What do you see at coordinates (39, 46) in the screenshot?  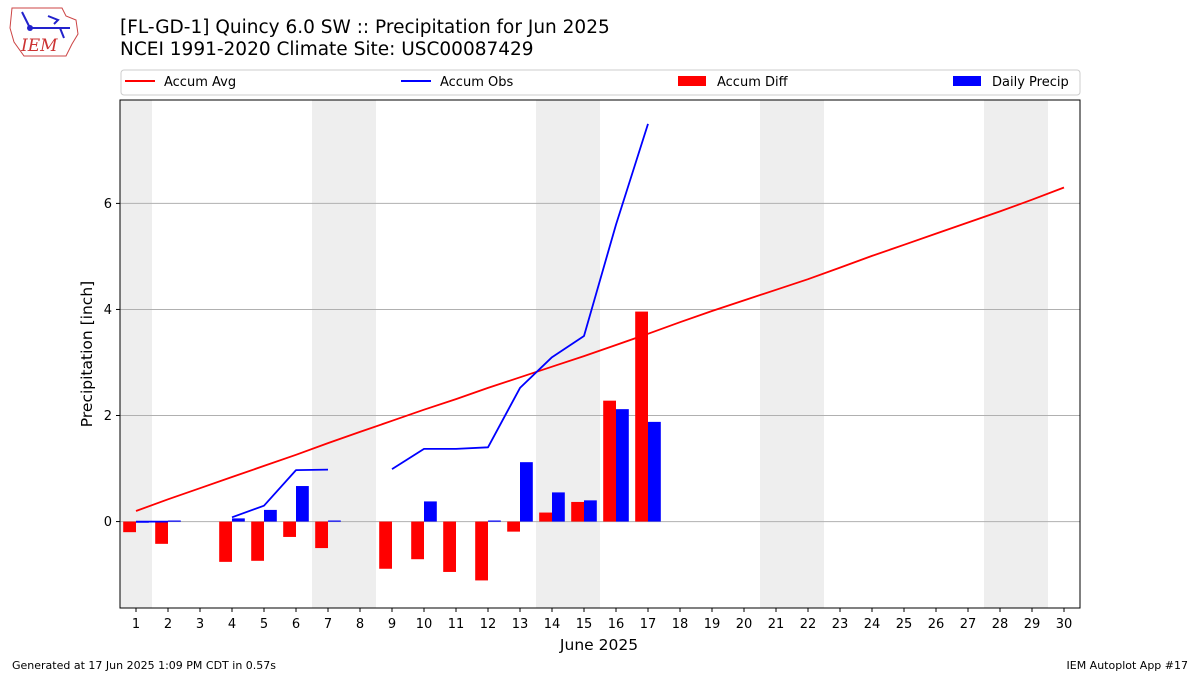 I see `logo-text: IEM` at bounding box center [39, 46].